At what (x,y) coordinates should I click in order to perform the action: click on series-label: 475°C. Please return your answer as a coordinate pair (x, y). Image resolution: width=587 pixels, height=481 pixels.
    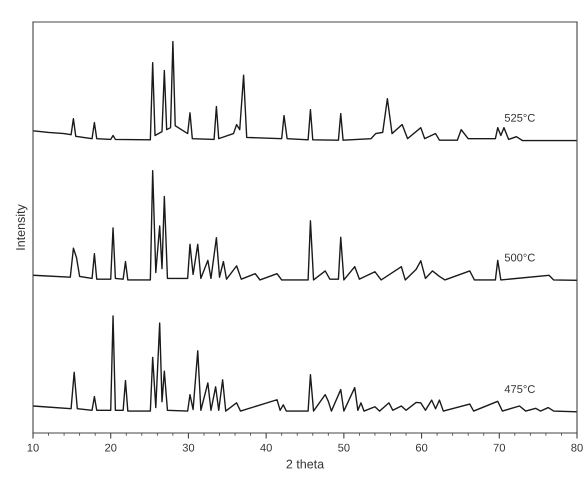
    Looking at the image, I should click on (519, 389).